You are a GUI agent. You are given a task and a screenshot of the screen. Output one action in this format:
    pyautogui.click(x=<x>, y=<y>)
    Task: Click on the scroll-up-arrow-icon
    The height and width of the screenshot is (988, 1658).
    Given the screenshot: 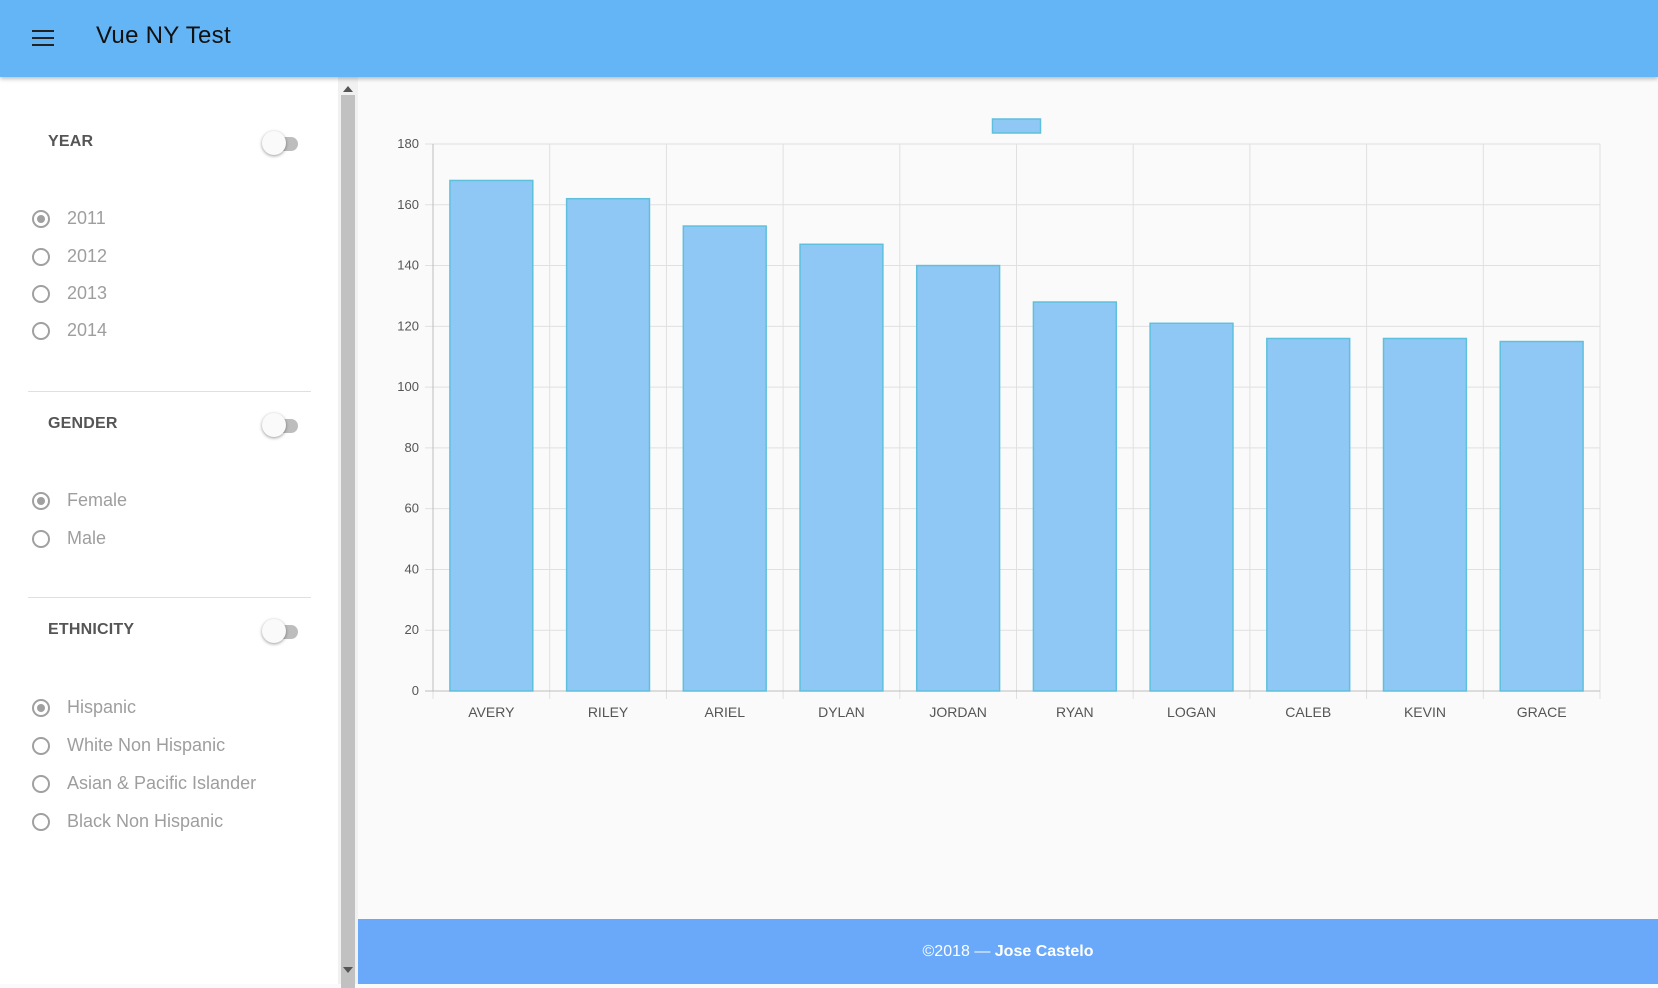 What is the action you would take?
    pyautogui.click(x=348, y=89)
    